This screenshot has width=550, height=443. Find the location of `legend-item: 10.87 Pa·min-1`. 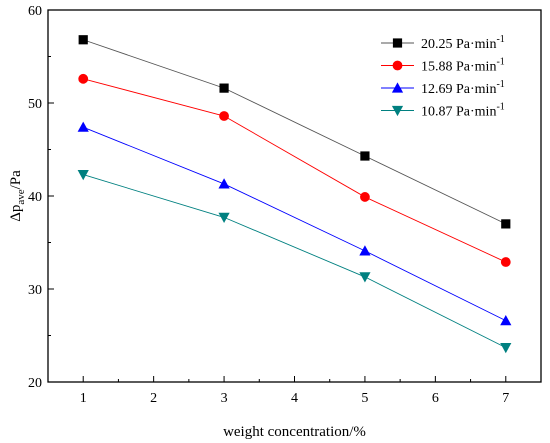

legend-item: 10.87 Pa·min-1 is located at coordinates (443, 111).